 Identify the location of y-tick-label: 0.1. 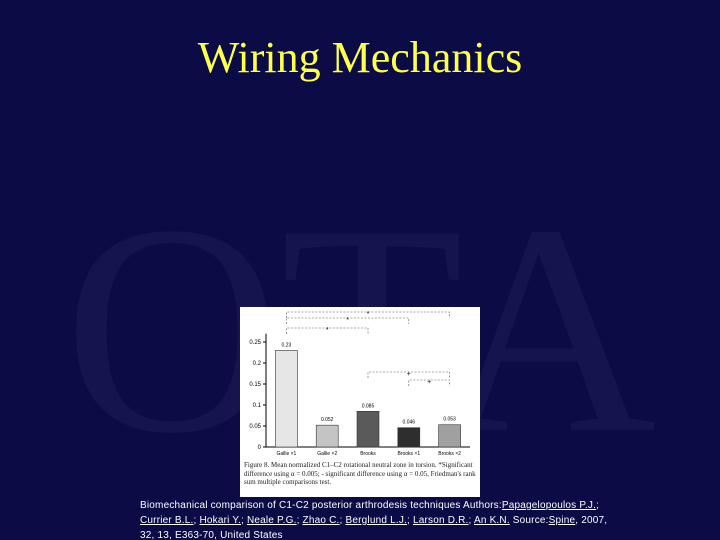
(257, 406).